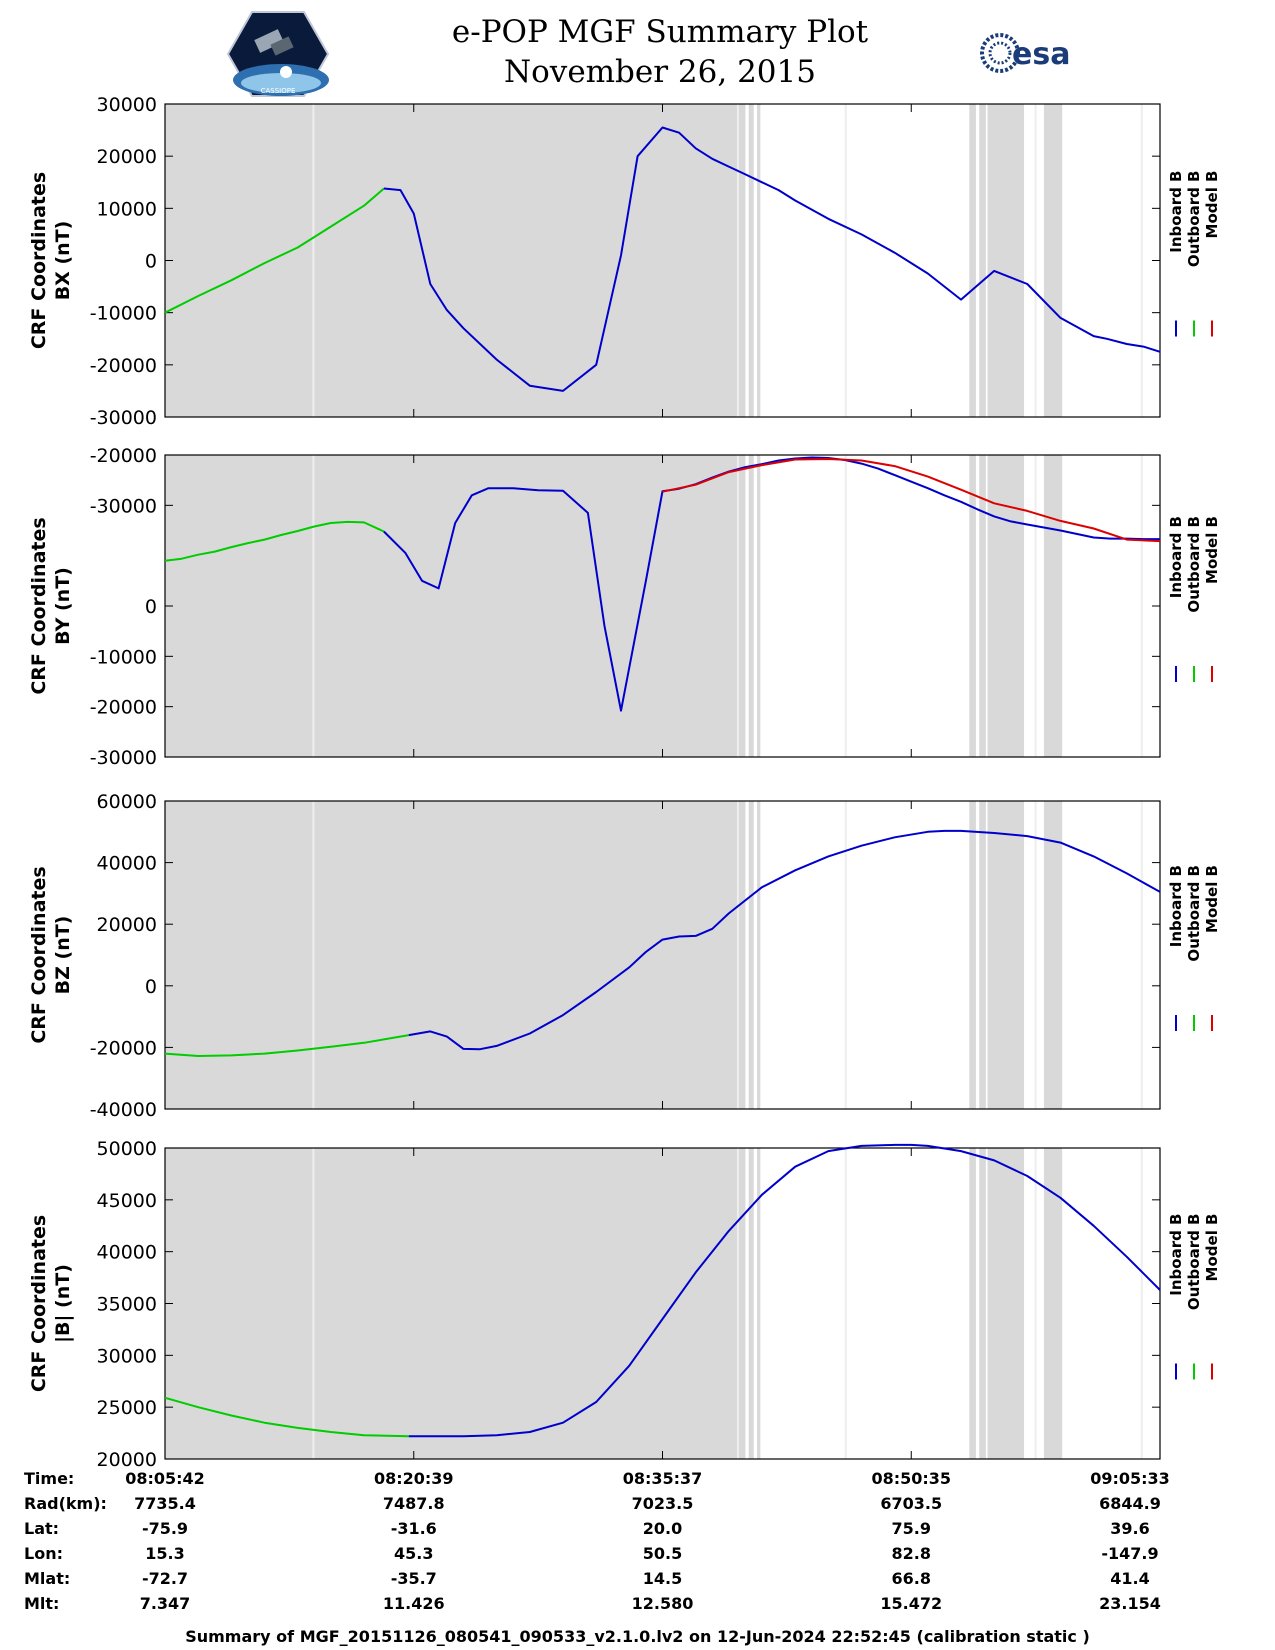 Image resolution: width=1275 pixels, height=1650 pixels. Describe the element at coordinates (49, 1478) in the screenshot. I see `info-row-label: Time:` at that location.